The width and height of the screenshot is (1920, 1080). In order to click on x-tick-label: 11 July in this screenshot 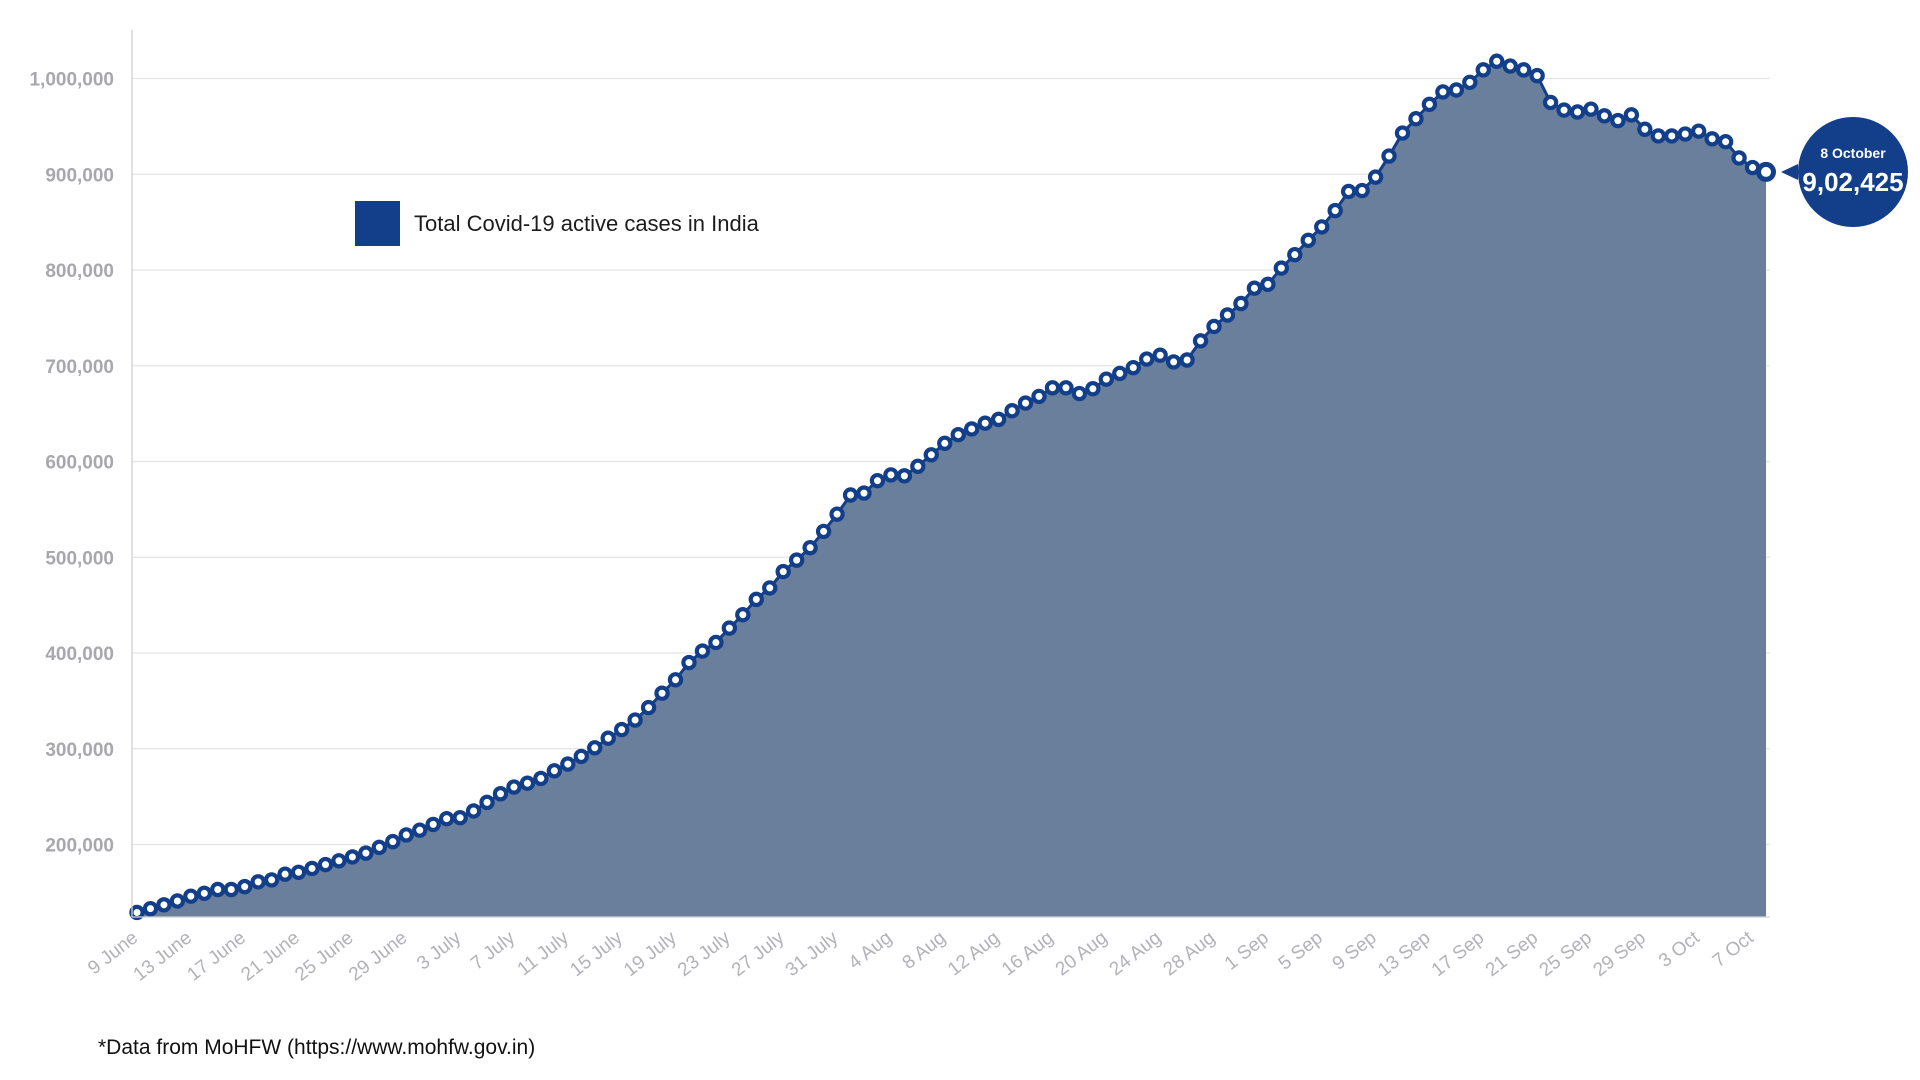, I will do `click(544, 953)`.